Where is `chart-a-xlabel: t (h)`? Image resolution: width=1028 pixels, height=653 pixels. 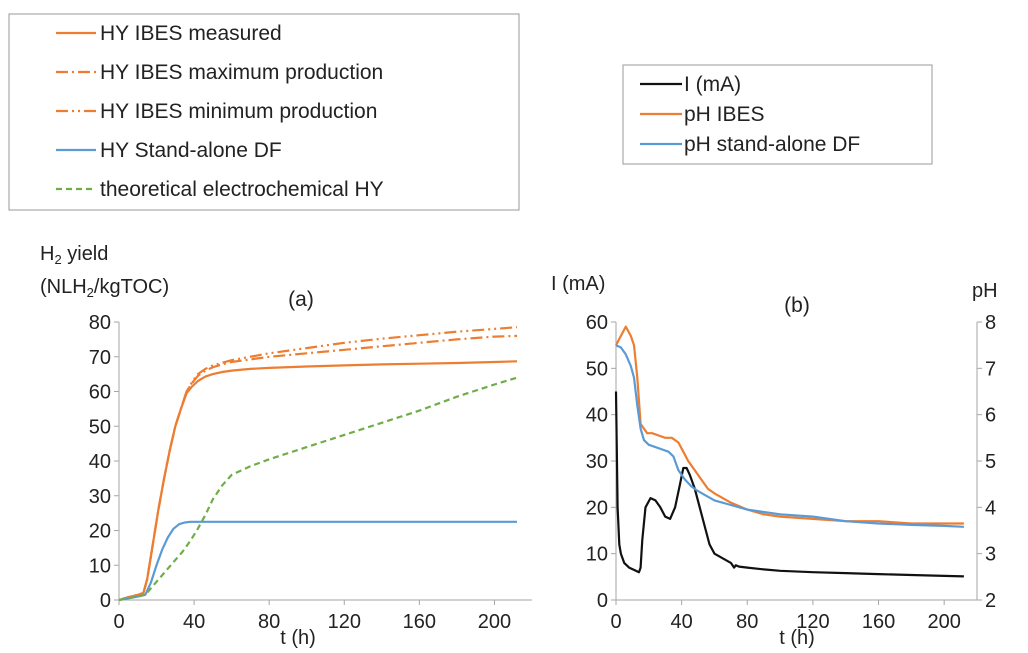 chart-a-xlabel: t (h) is located at coordinates (298, 638).